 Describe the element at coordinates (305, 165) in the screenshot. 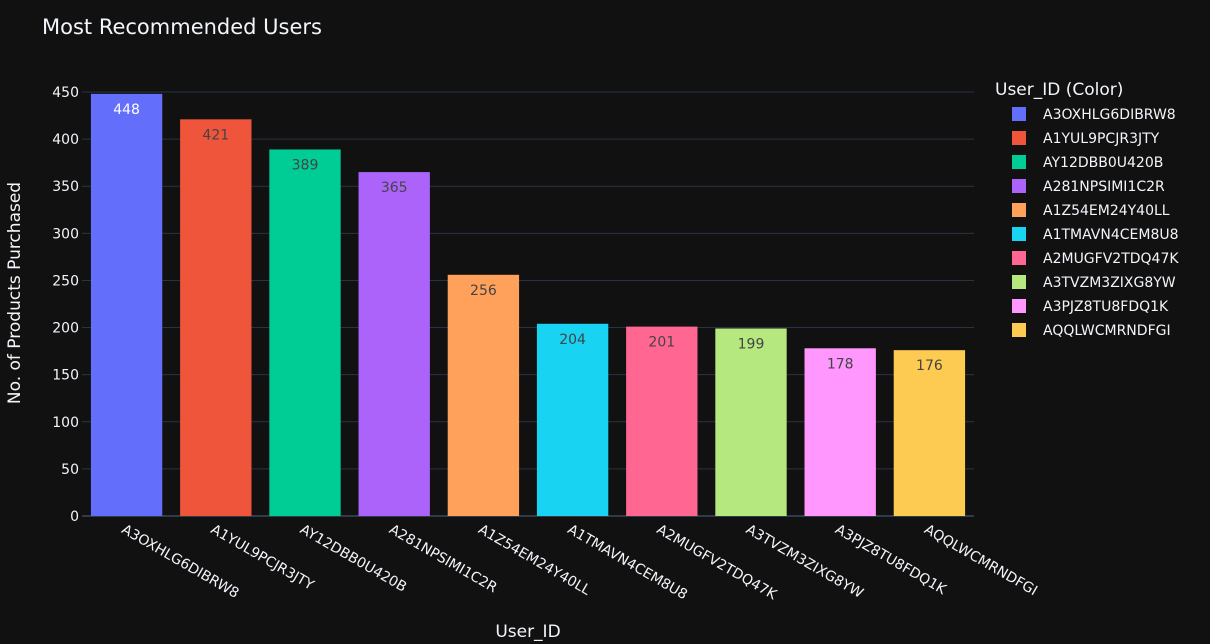

I see `bar-value-label: 389` at that location.